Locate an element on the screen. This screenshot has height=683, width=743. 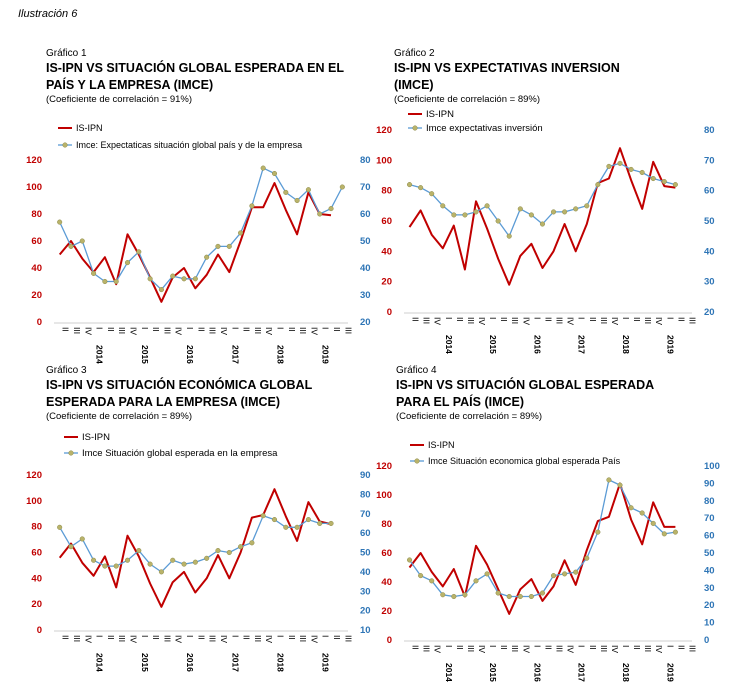
x-year-label: 2016 is located at coordinates (190, 354).